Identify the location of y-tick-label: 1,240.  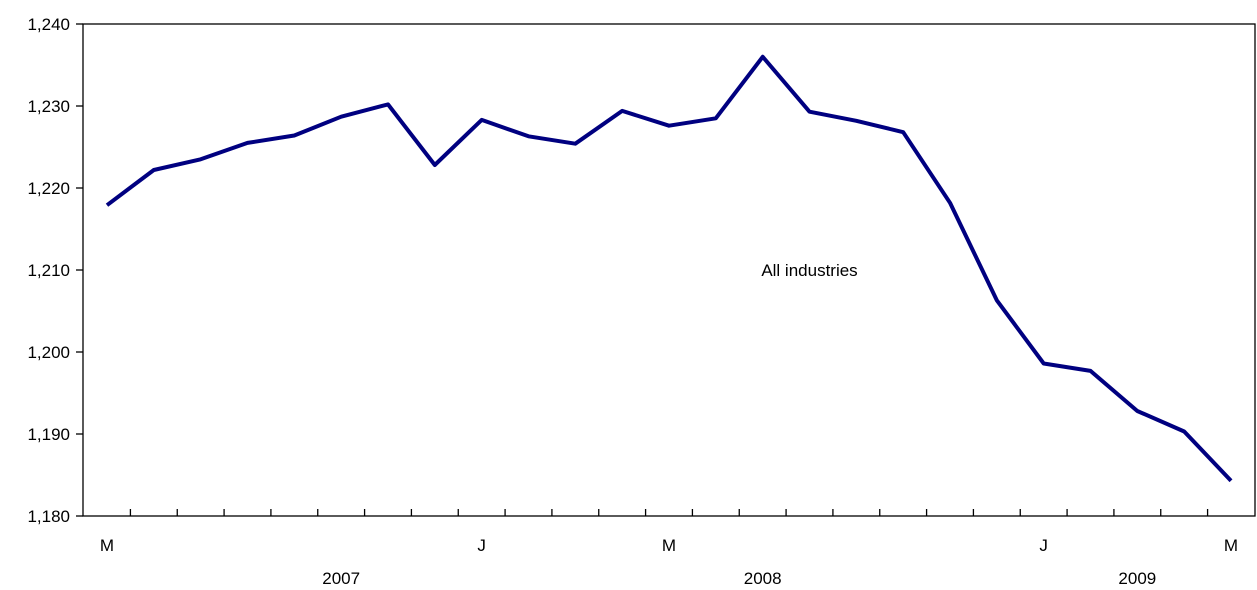
(48, 24).